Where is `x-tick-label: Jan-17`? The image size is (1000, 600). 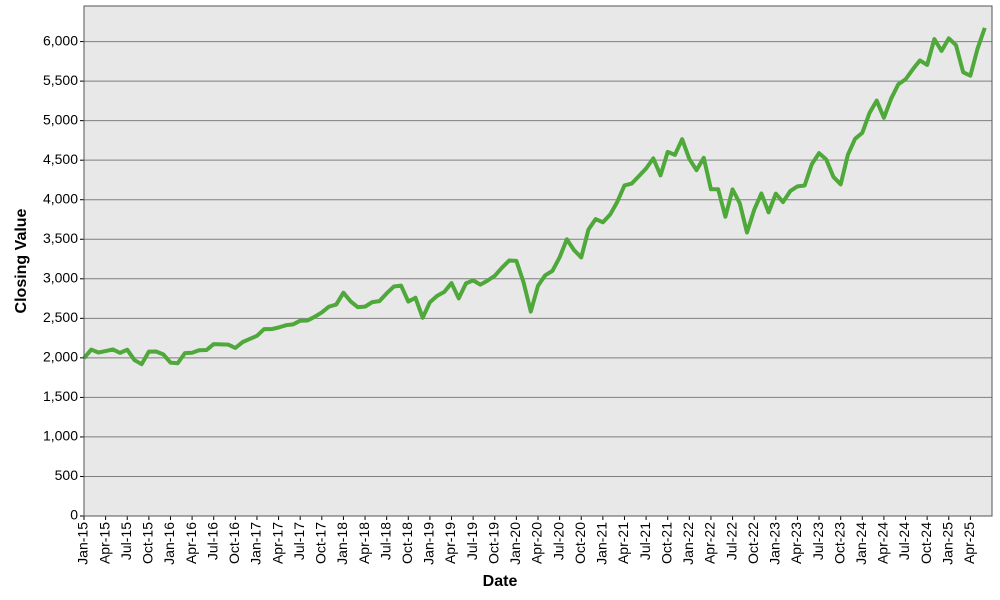
x-tick-label: Jan-17 is located at coordinates (256, 543).